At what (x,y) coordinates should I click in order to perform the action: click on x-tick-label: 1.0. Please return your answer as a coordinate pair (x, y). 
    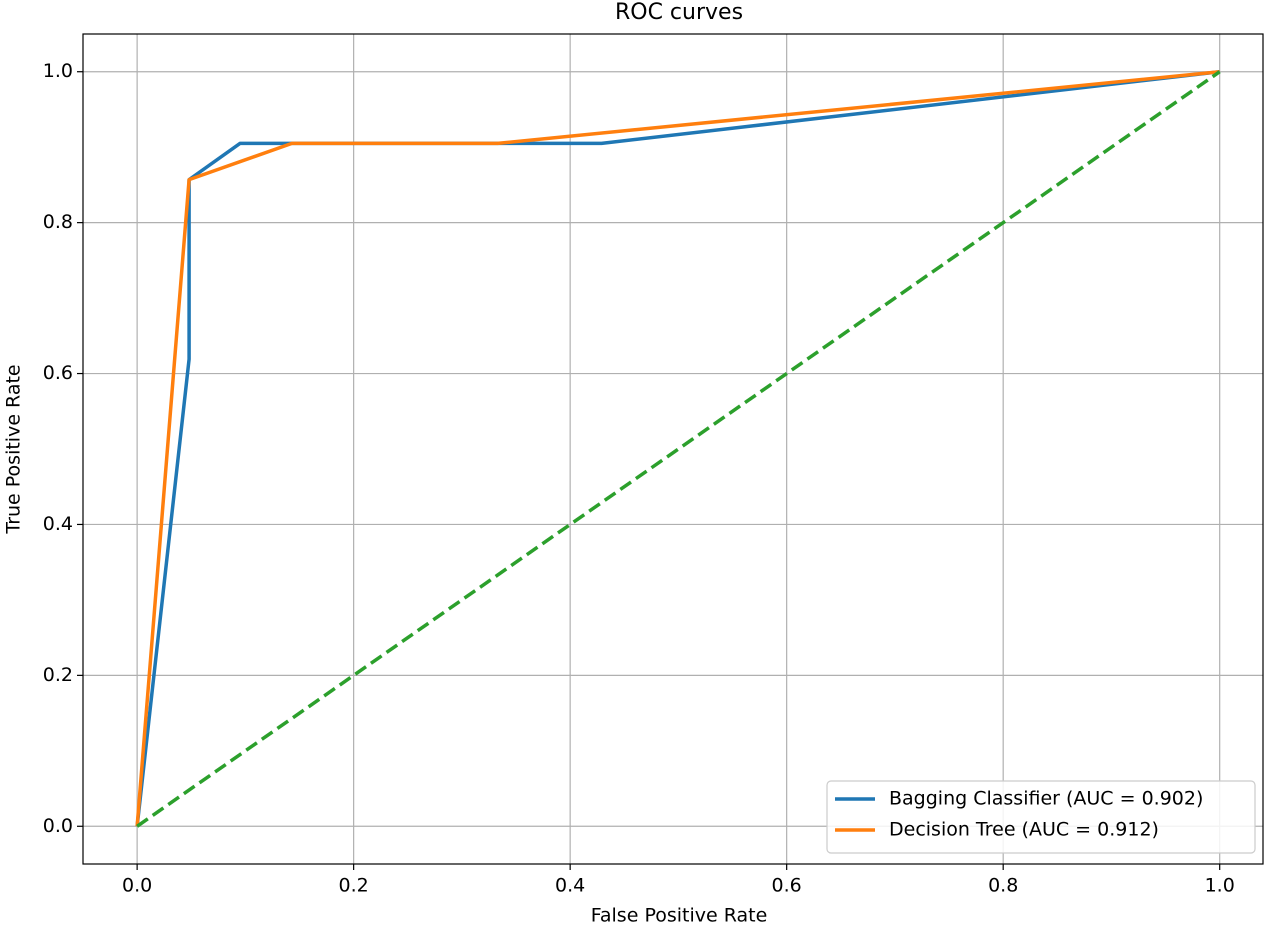
    Looking at the image, I should click on (1220, 886).